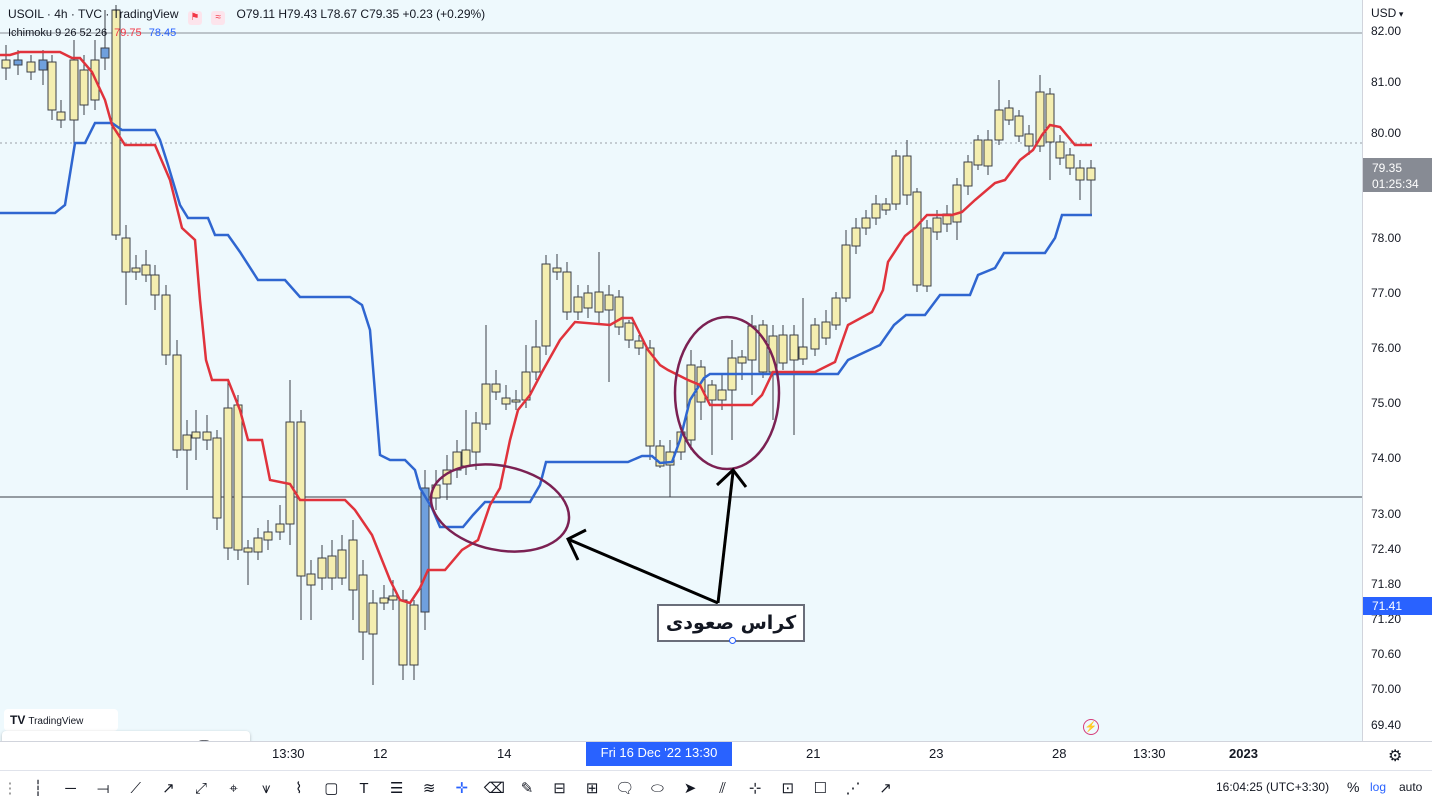  I want to click on ellipse-icon: ⬭, so click(657, 788).